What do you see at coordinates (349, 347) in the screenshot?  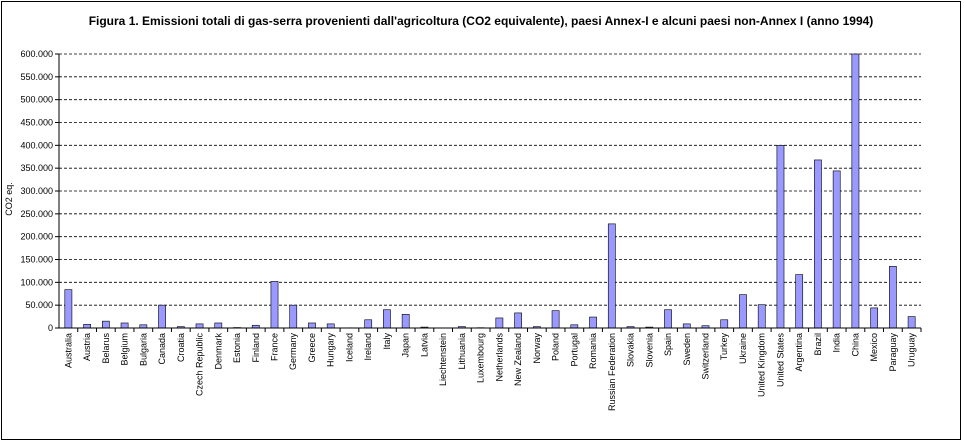 I see `x-tick-label: Iceland` at bounding box center [349, 347].